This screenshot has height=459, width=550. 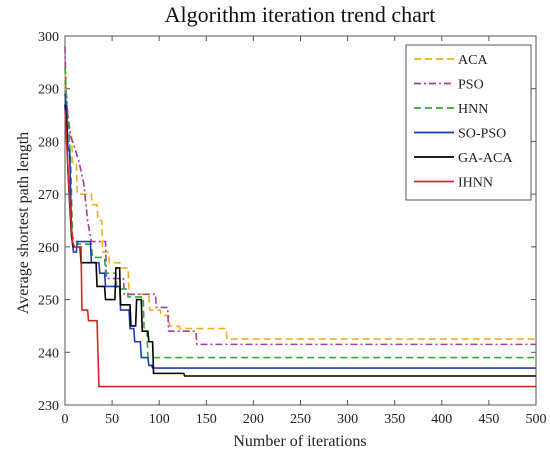 What do you see at coordinates (394, 419) in the screenshot?
I see `x-tick-label: 350` at bounding box center [394, 419].